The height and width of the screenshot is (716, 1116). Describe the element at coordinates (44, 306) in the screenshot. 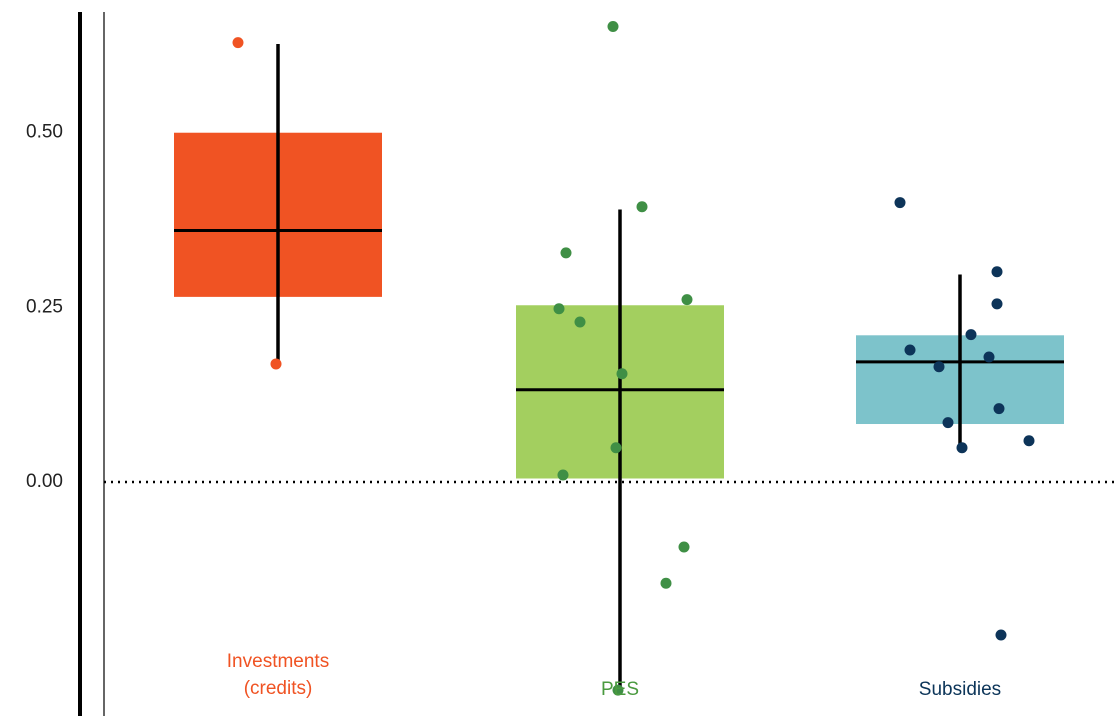

I see `y-tick-label: 0.25` at that location.